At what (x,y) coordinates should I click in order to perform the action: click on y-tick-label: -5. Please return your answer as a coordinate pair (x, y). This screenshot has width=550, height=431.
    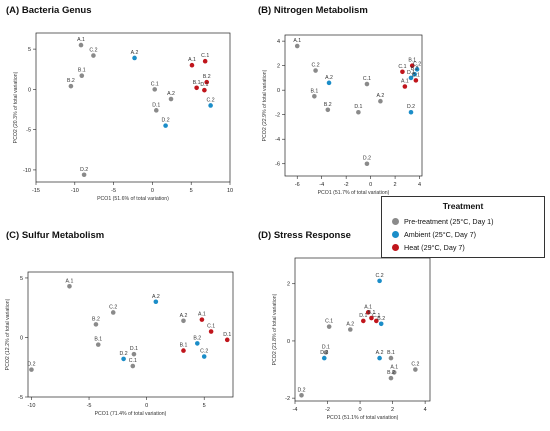
    Looking at the image, I should click on (28, 131).